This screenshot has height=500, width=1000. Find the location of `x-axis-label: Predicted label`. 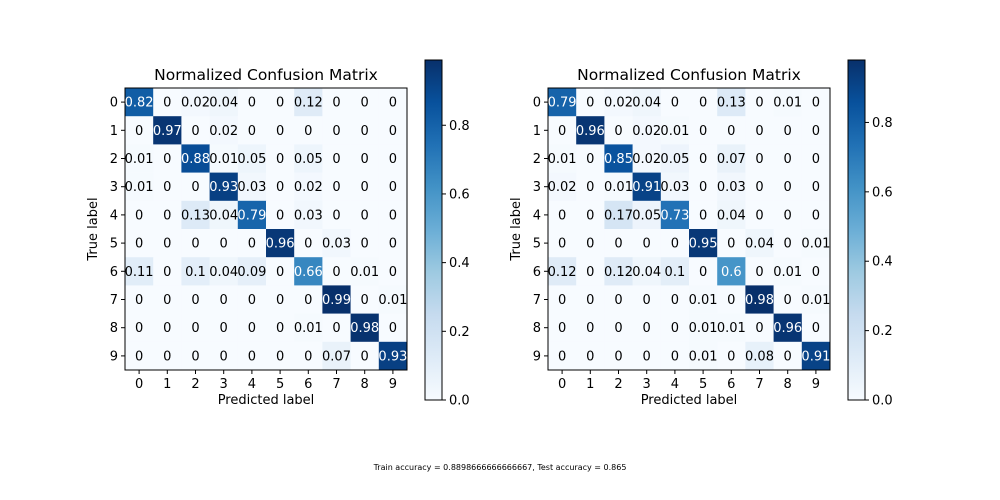

x-axis-label: Predicted label is located at coordinates (689, 400).